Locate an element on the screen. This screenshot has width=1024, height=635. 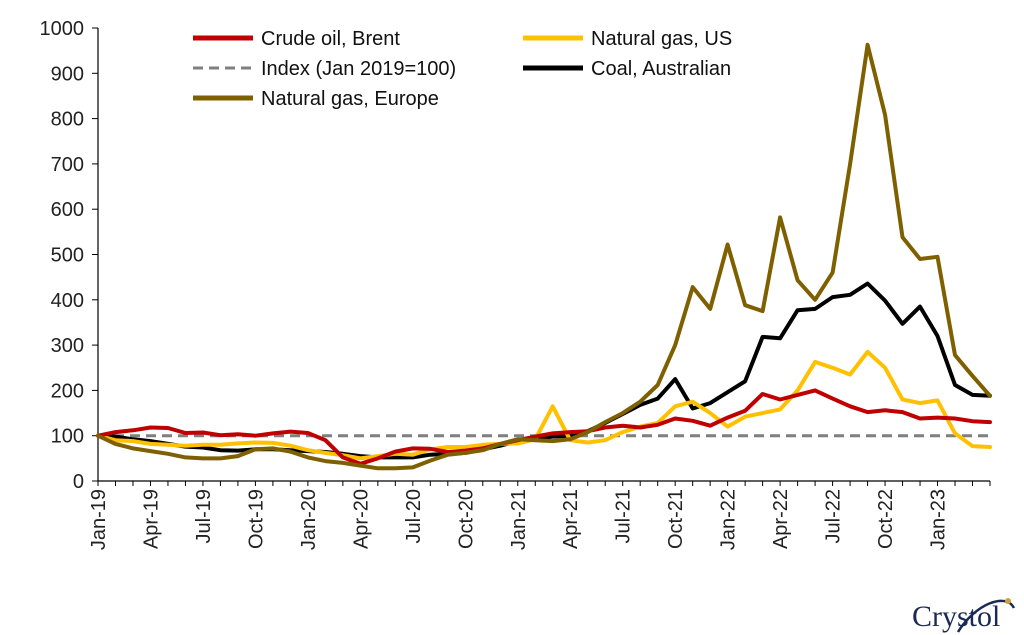
logo-dot is located at coordinates (1008, 601).